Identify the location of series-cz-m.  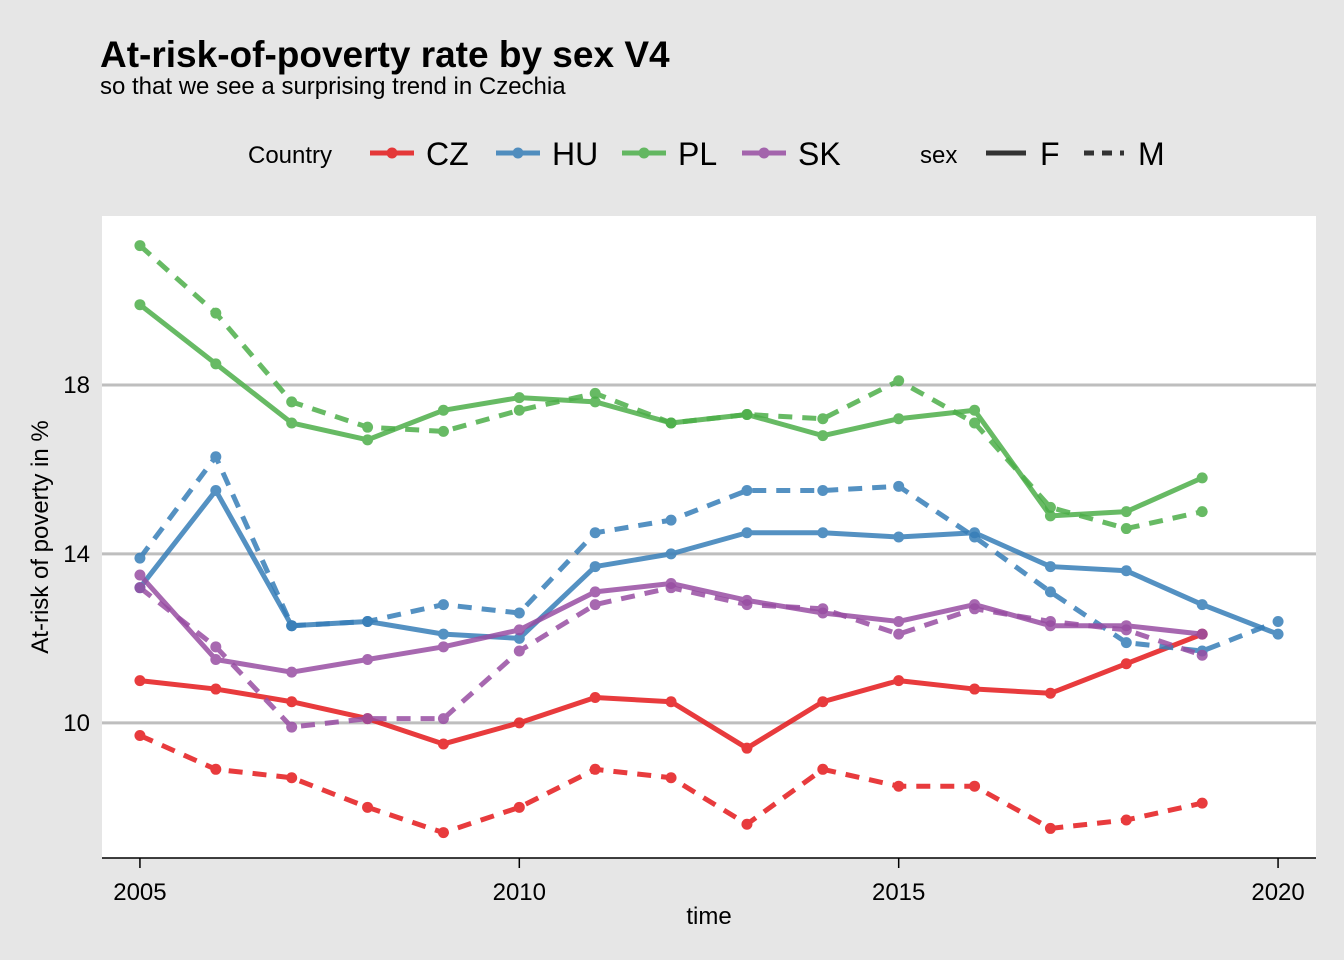
(671, 784).